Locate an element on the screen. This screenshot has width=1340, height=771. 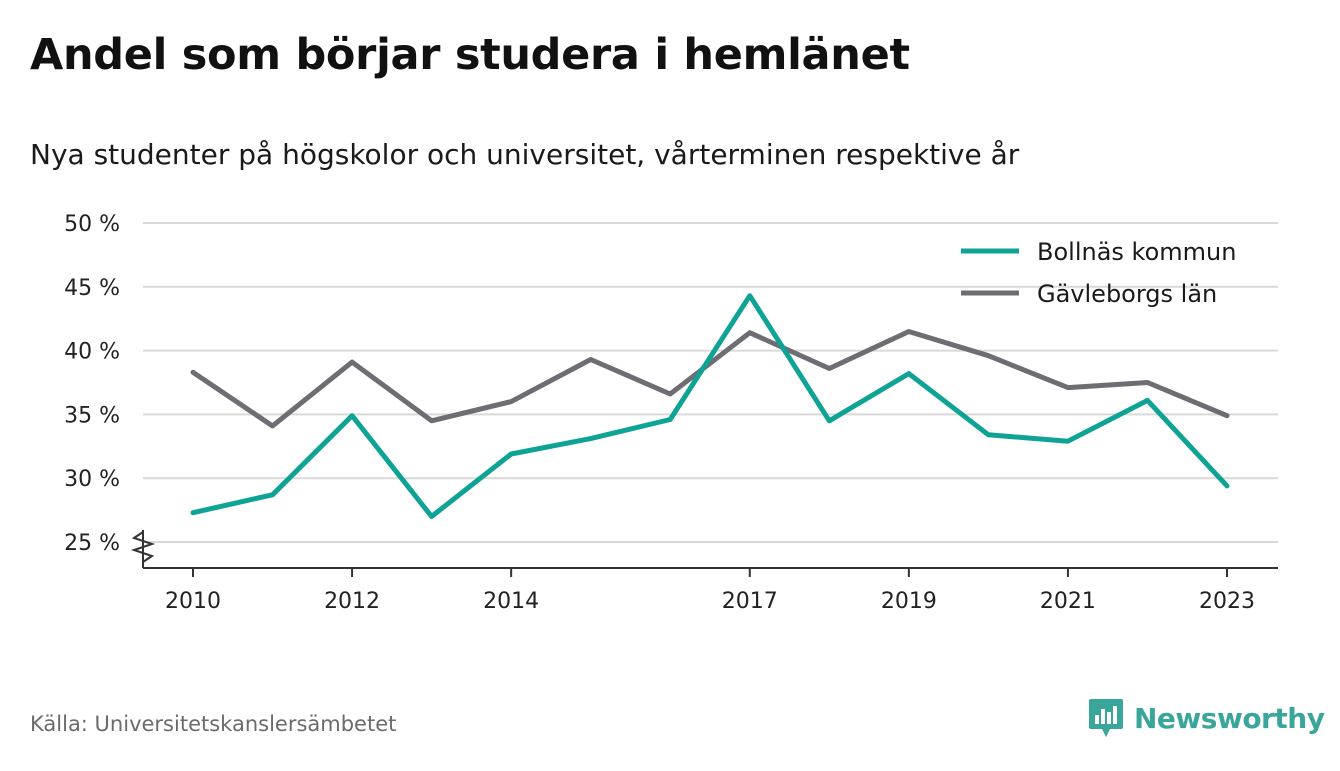
y-tick-label: 25 % is located at coordinates (92, 543).